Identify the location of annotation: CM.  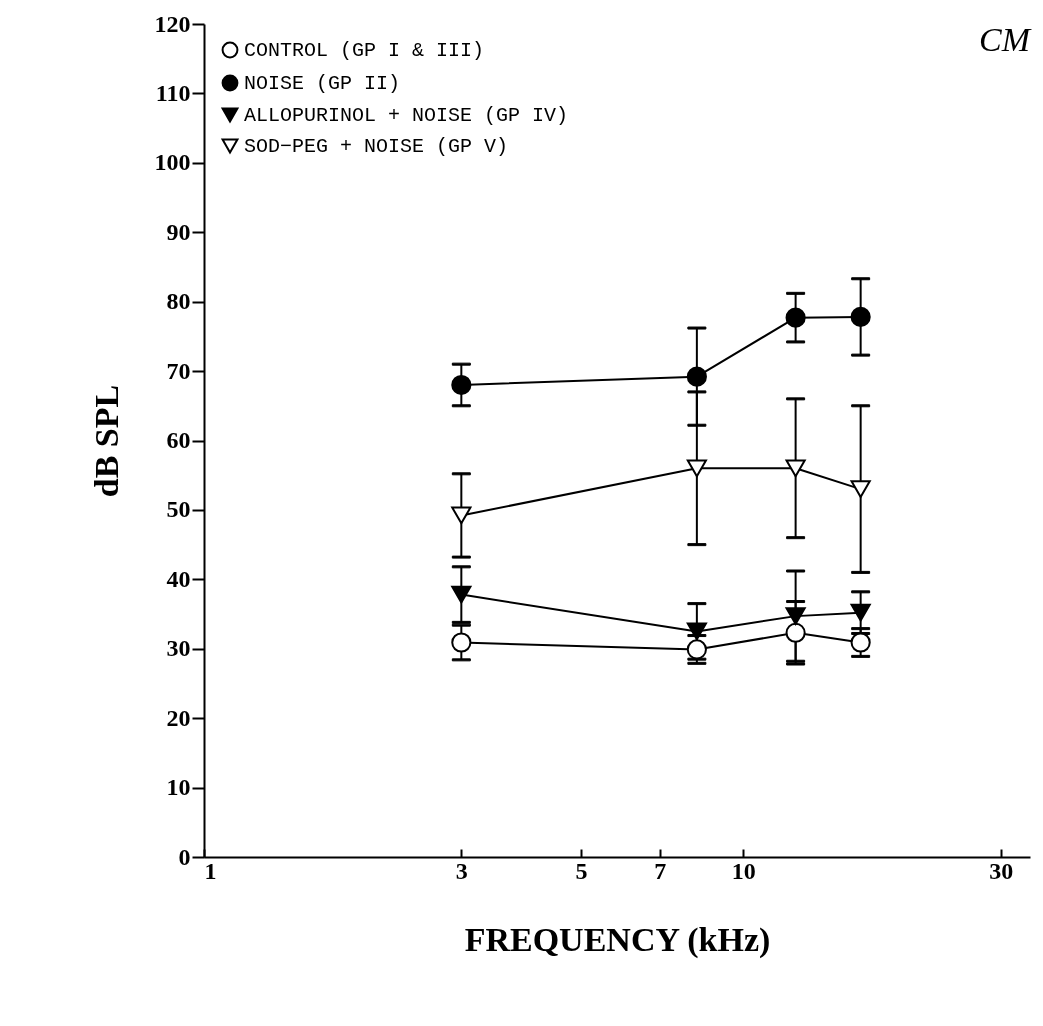
(1005, 39).